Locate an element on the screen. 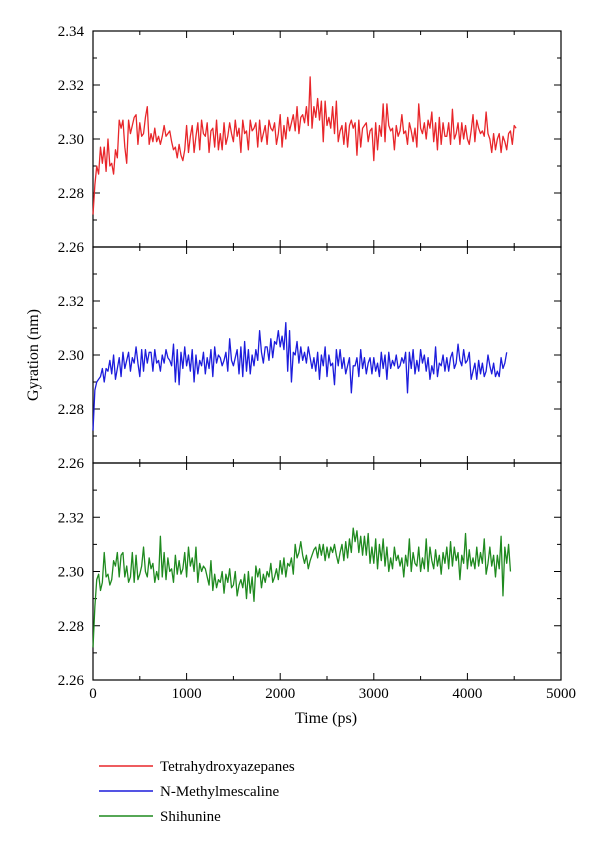 The image size is (600, 848). legend-label: Tetrahydroxyazepanes is located at coordinates (227, 767).